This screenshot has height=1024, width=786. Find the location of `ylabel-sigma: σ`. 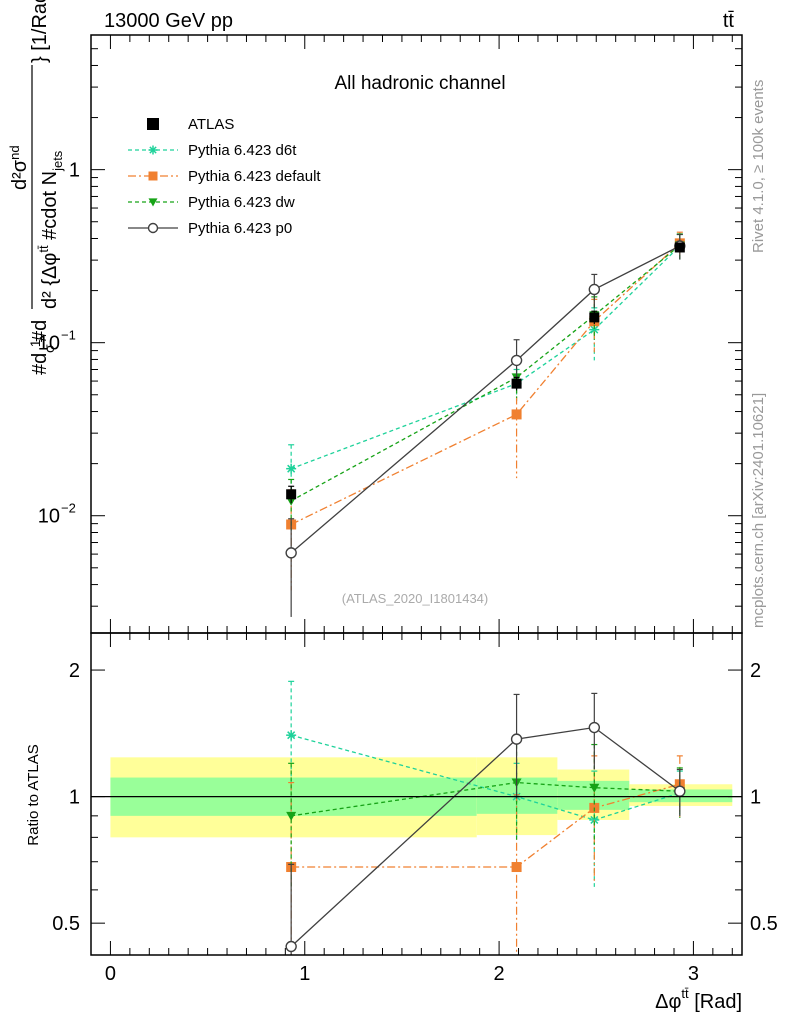

ylabel-sigma: σ is located at coordinates (49, 348).